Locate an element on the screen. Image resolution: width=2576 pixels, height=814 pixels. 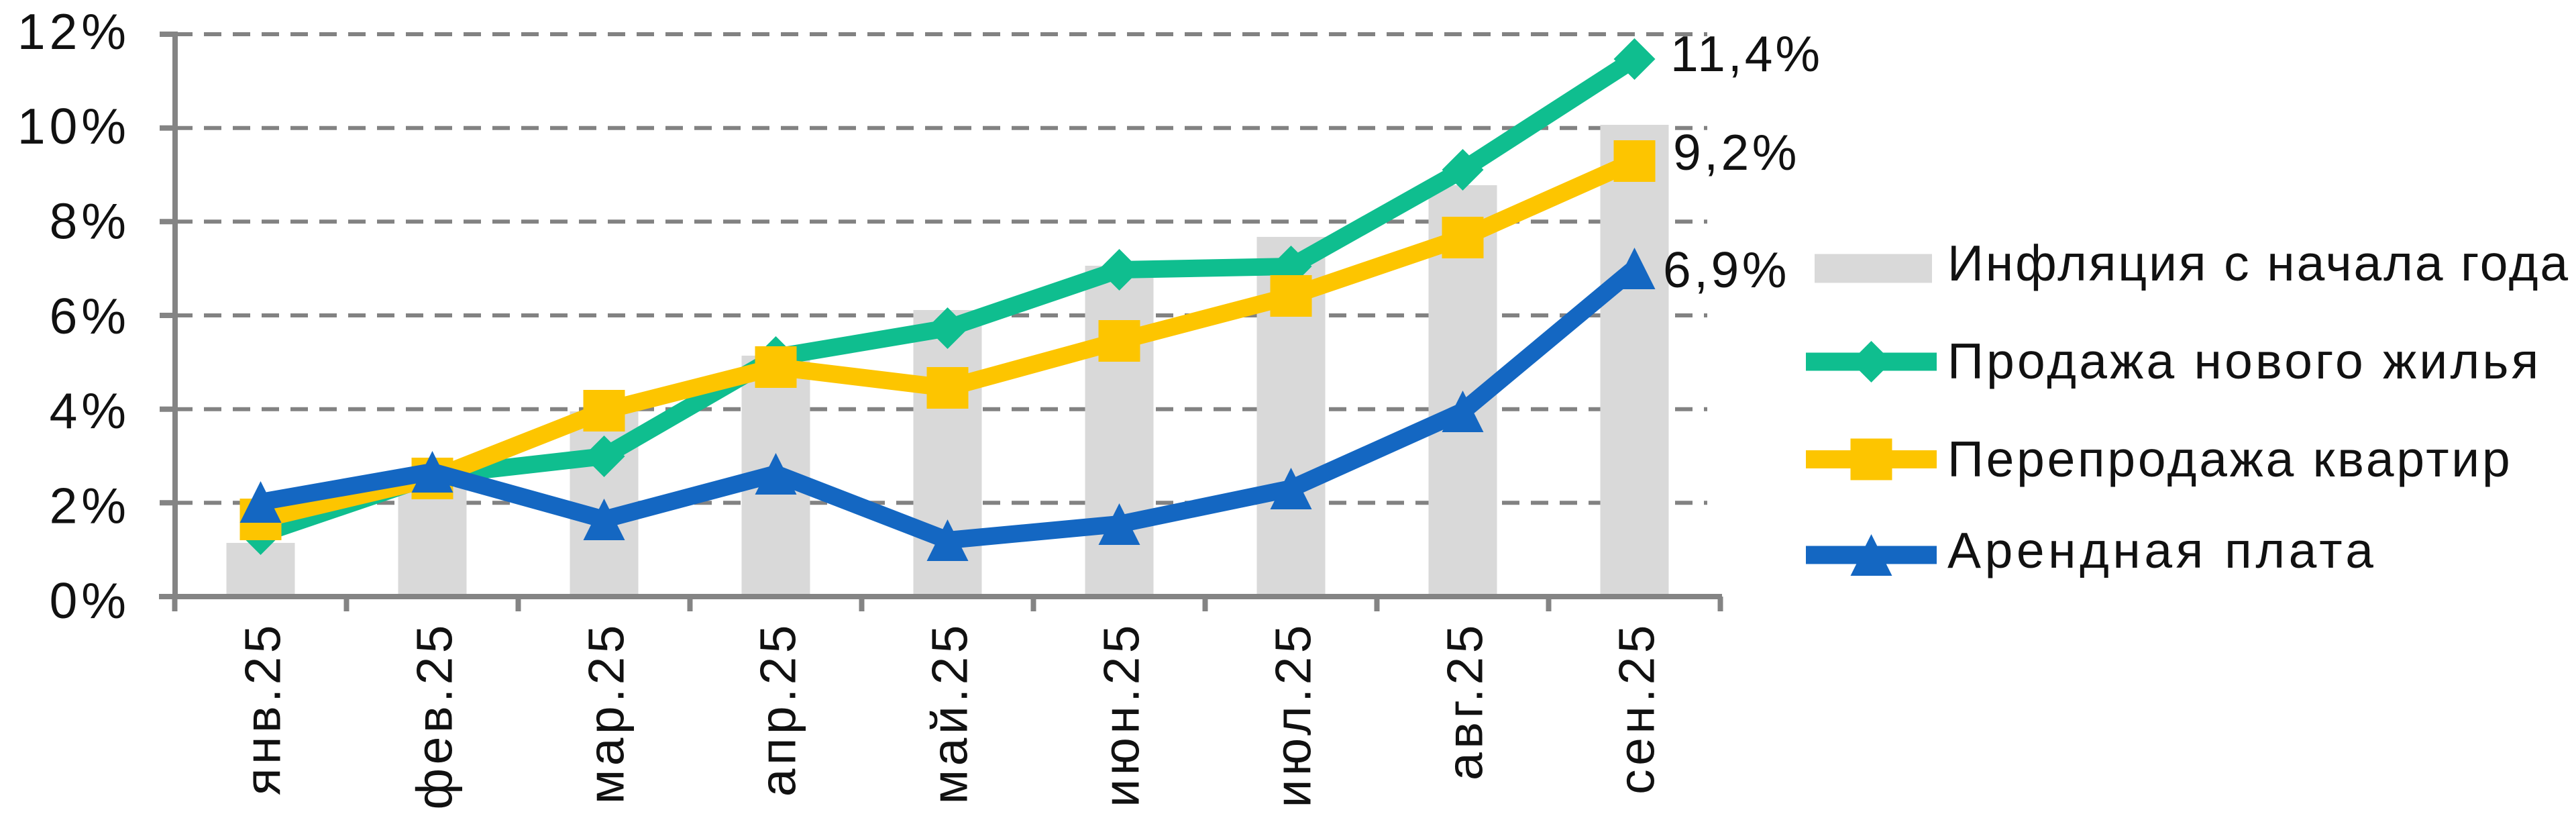
svg-text: 6,9% is located at coordinates (1726, 270).